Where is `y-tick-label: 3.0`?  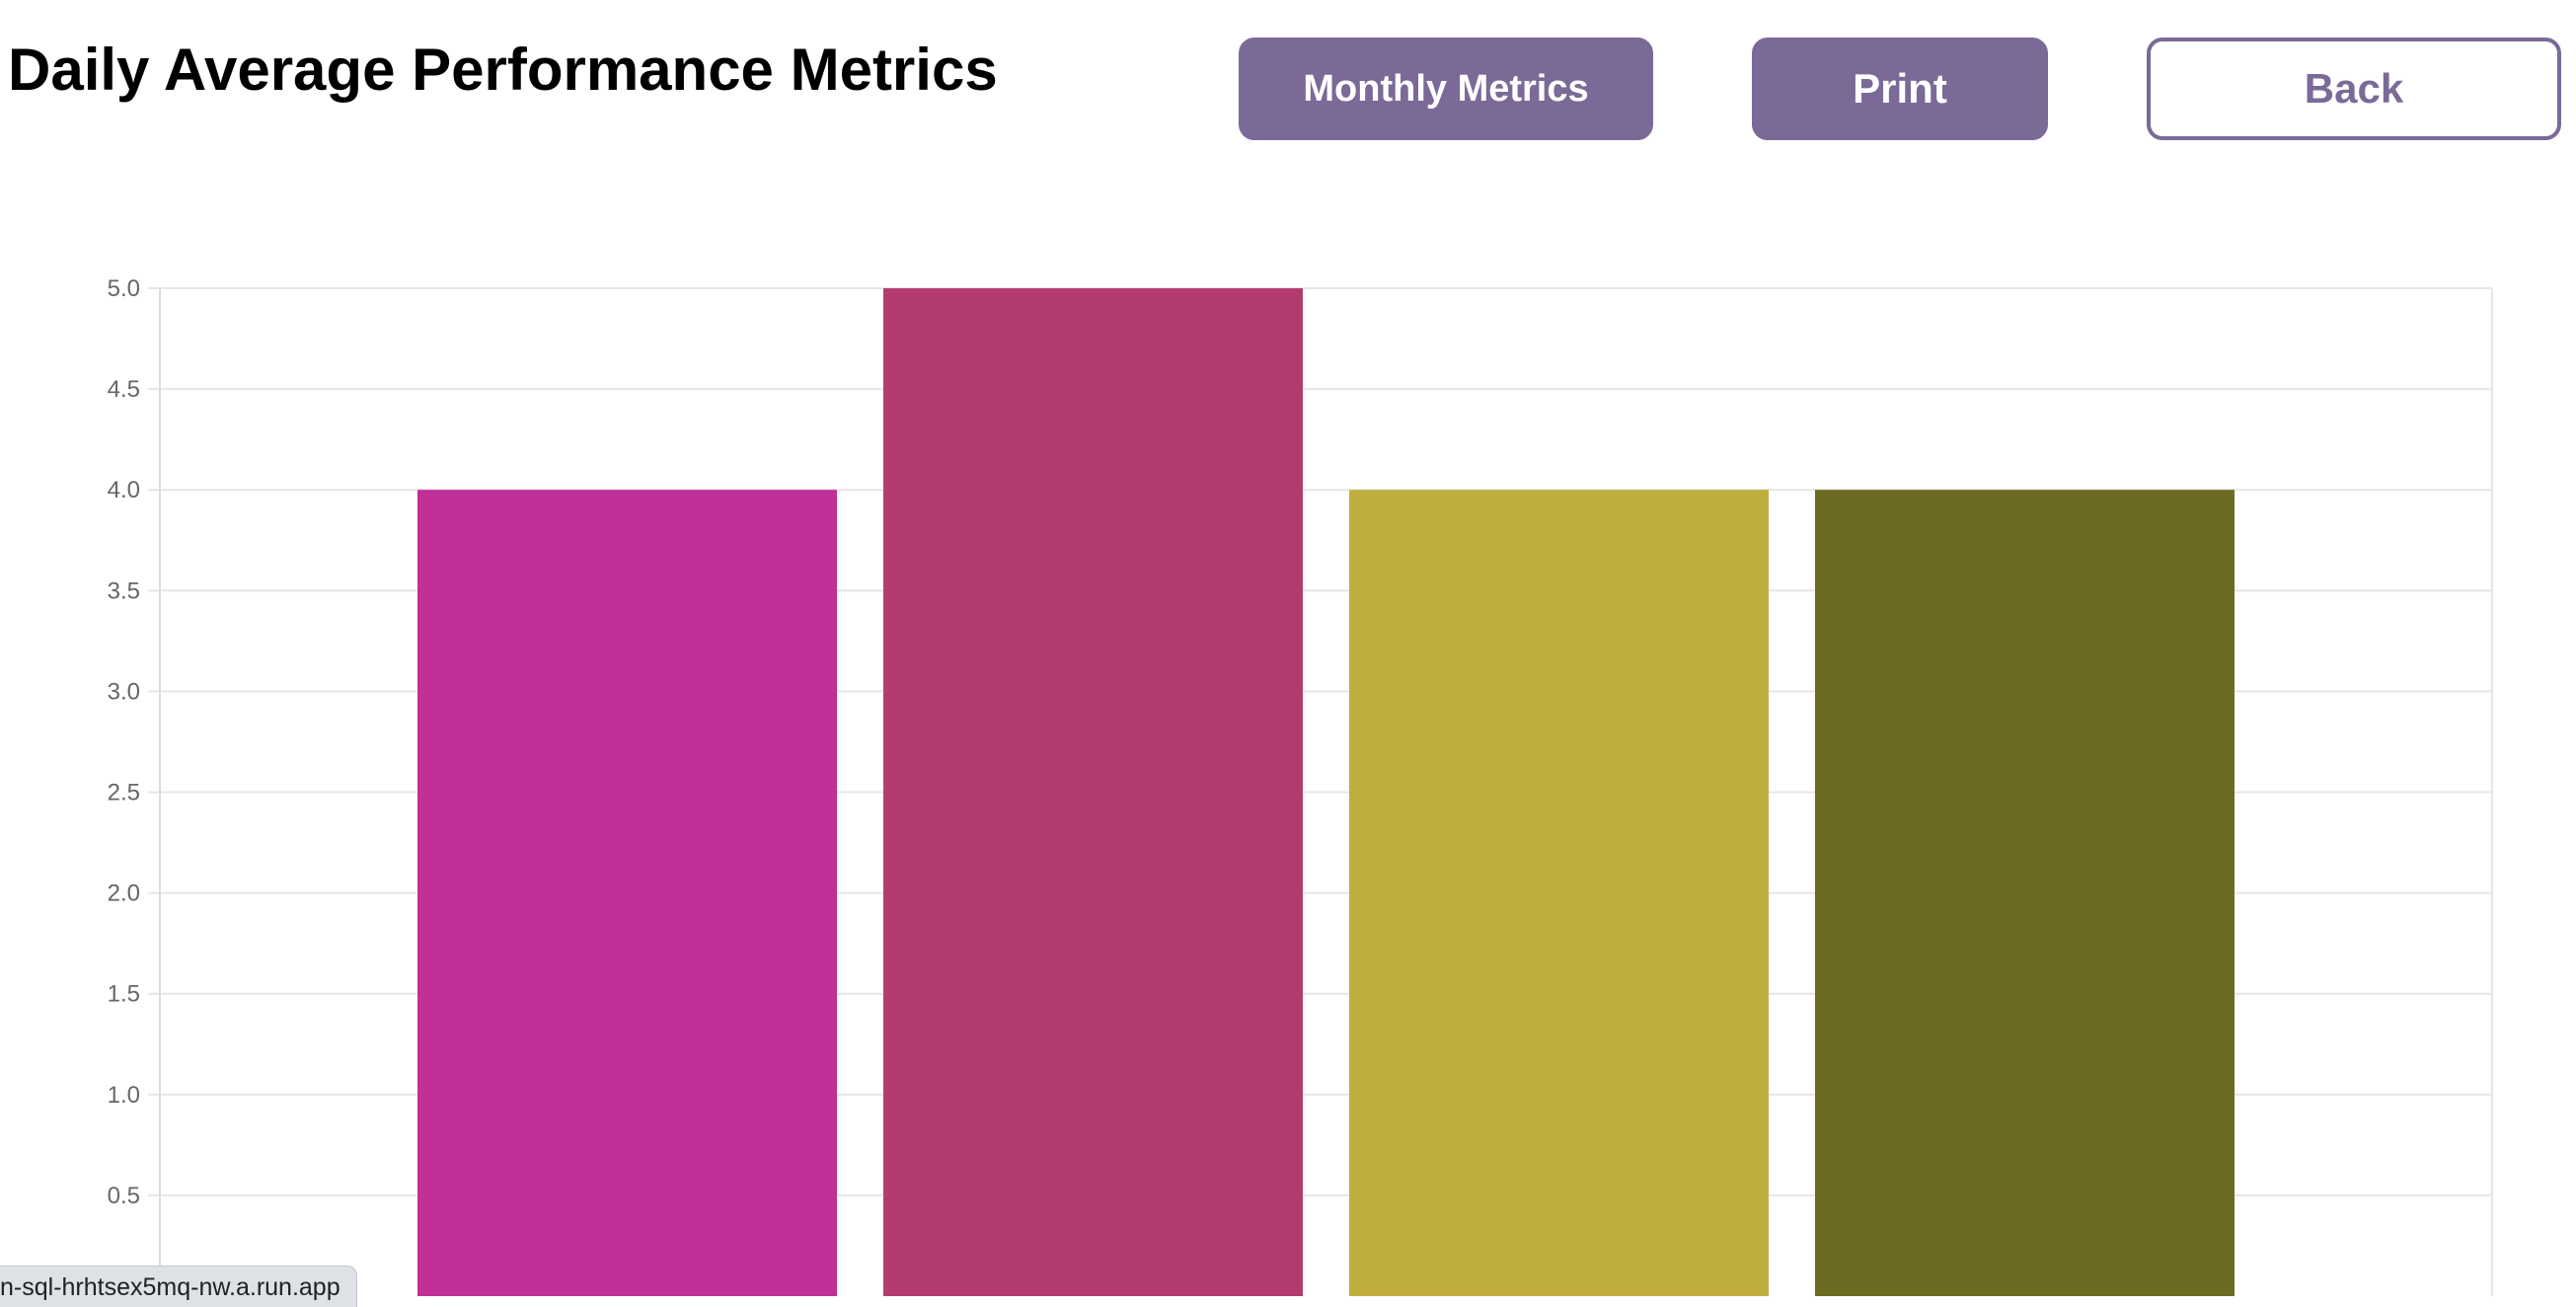
y-tick-label: 3.0 is located at coordinates (124, 691).